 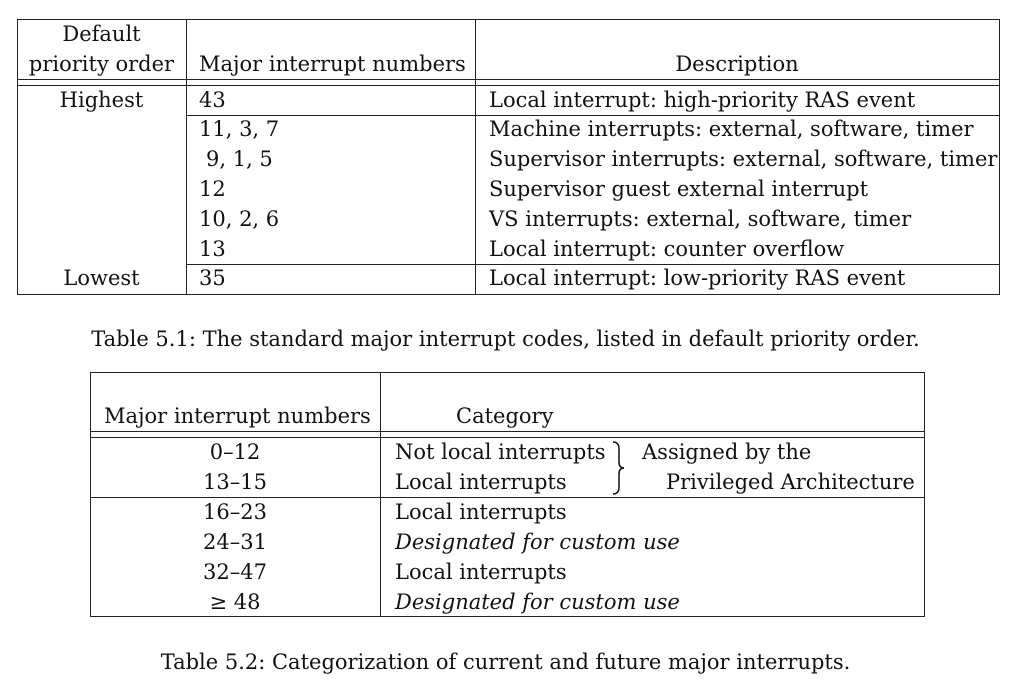 I want to click on right-brace-icon, so click(x=618, y=468).